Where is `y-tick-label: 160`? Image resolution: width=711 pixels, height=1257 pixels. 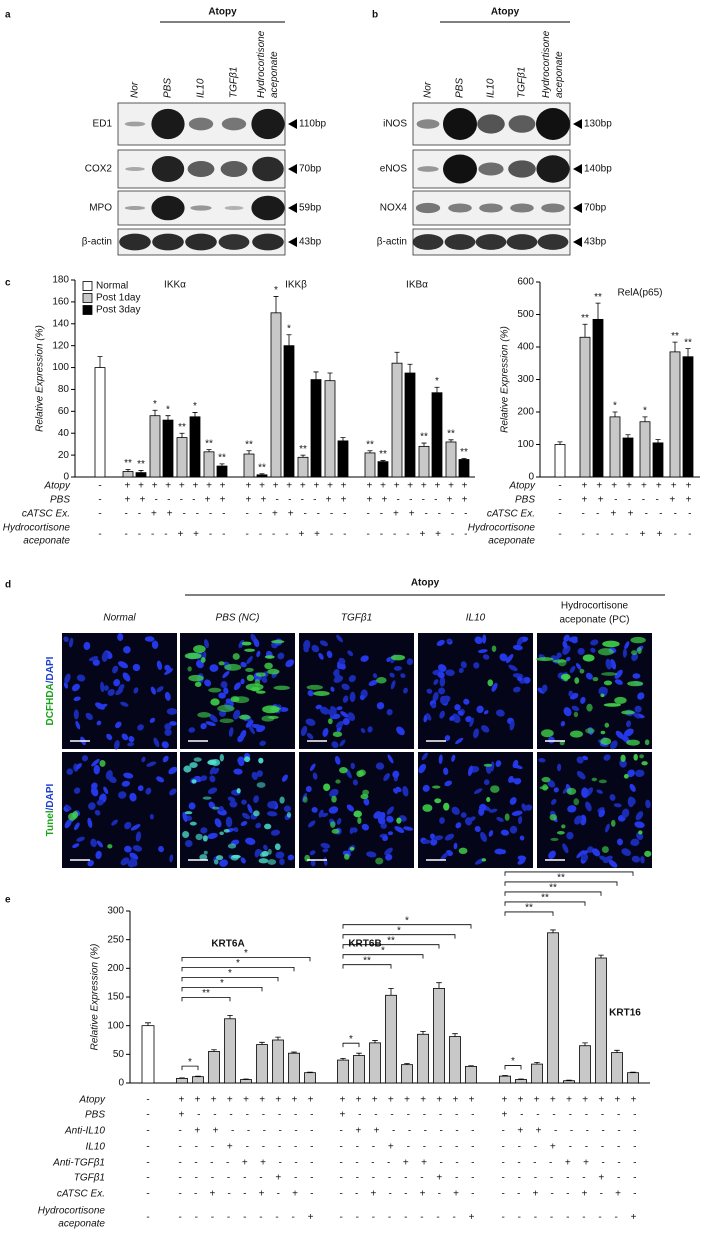 y-tick-label: 160 is located at coordinates (60, 302).